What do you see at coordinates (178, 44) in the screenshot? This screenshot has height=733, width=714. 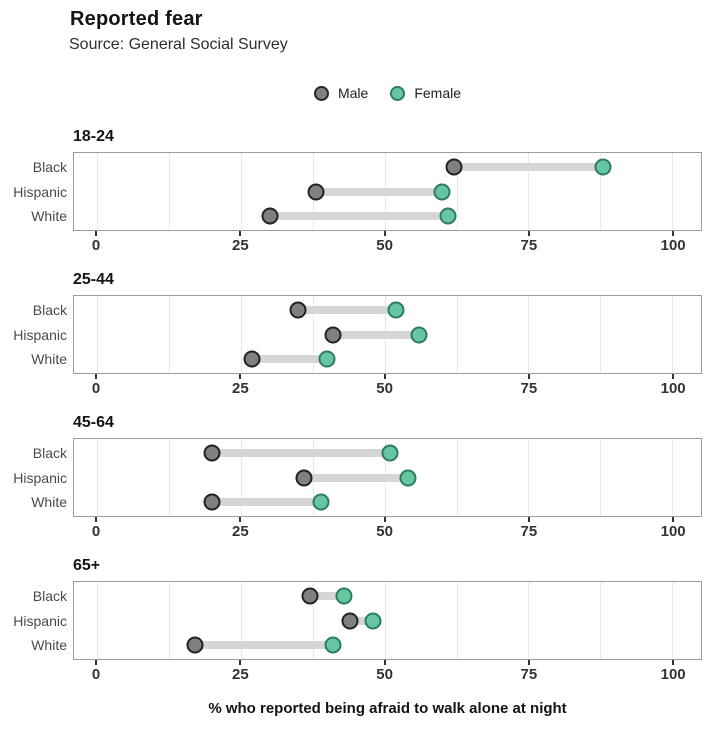 I see `chart-subtitle: Source: General Social Survey` at bounding box center [178, 44].